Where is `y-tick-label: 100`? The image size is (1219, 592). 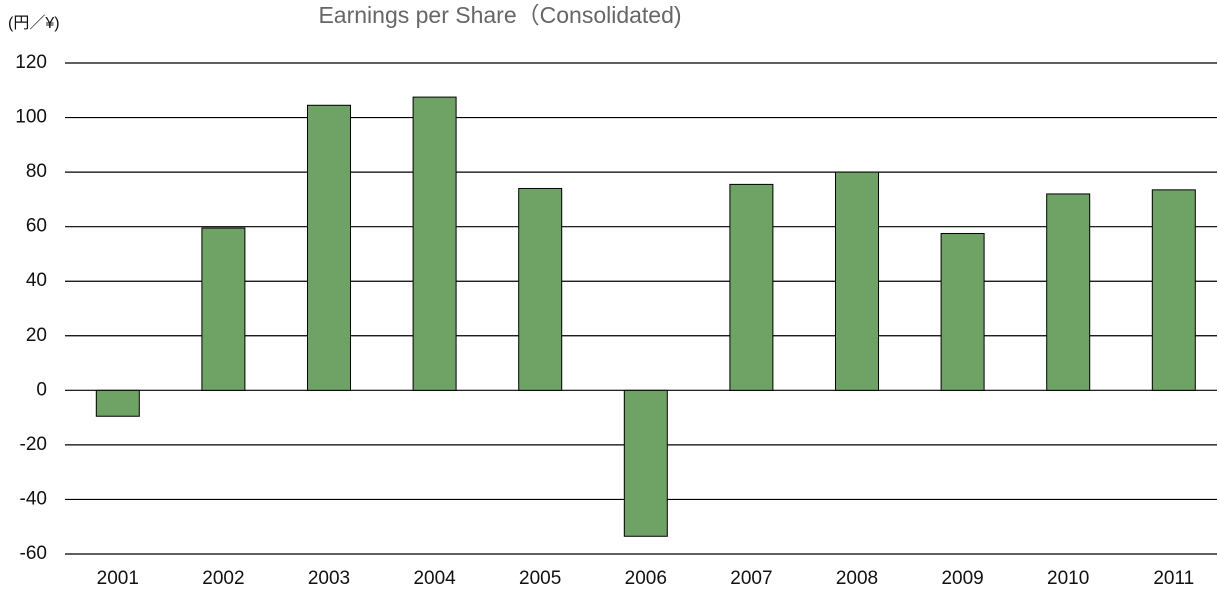 y-tick-label: 100 is located at coordinates (31, 117).